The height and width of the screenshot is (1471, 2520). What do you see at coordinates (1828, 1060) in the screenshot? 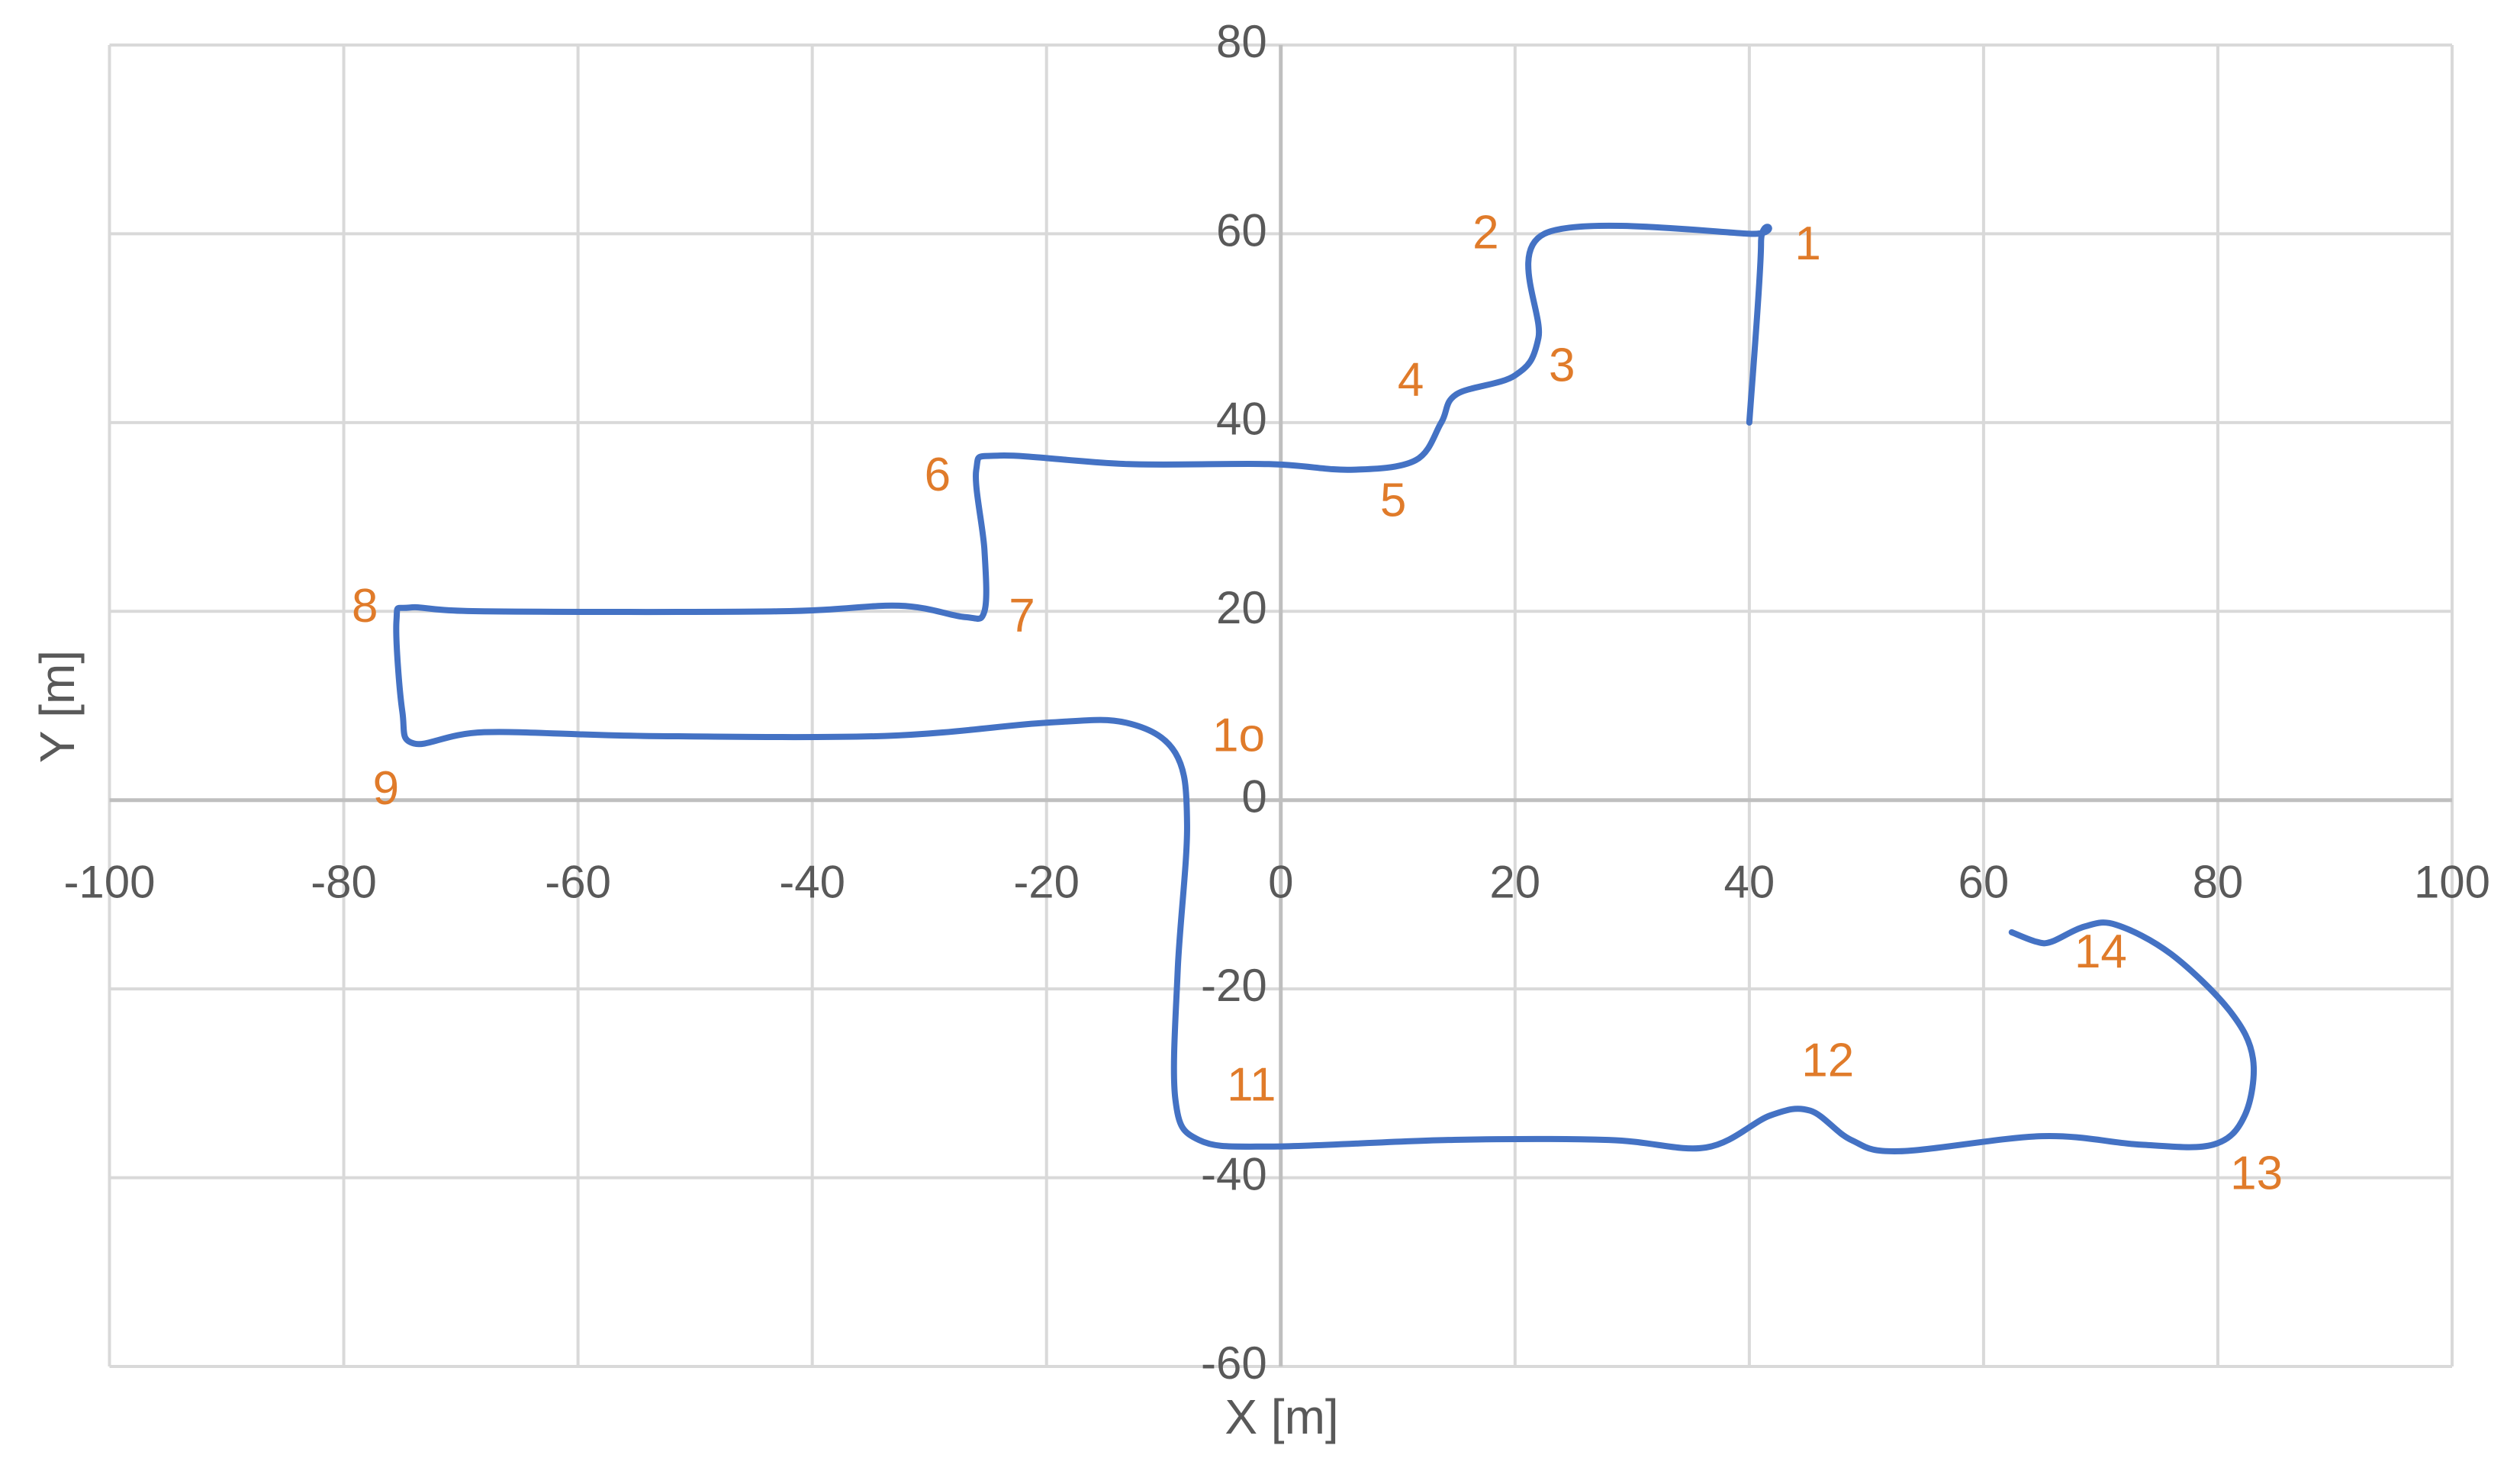
I see `annotation: 12` at bounding box center [1828, 1060].